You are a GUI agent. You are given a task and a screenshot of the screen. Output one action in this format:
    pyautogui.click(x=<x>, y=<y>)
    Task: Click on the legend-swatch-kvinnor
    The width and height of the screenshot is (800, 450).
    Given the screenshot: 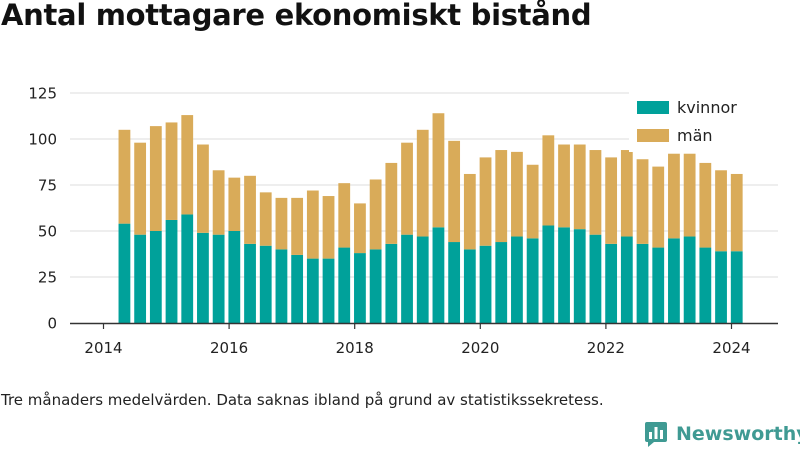 What is the action you would take?
    pyautogui.click(x=653, y=107)
    